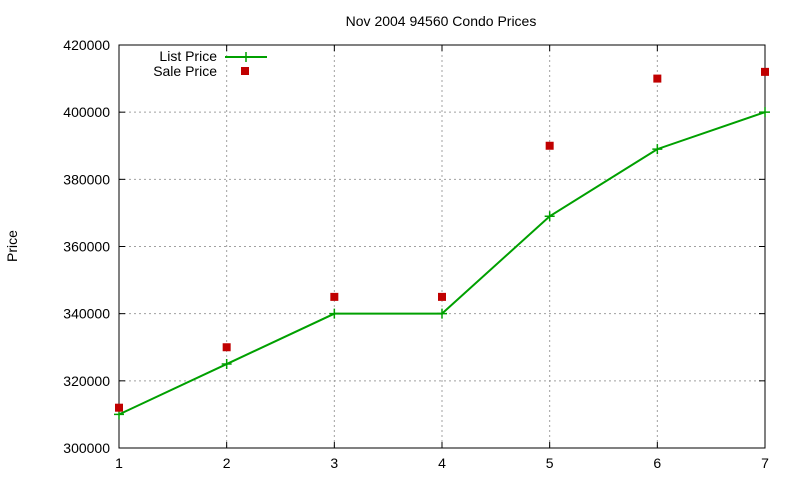 The width and height of the screenshot is (800, 480). Describe the element at coordinates (86, 45) in the screenshot. I see `y-tick-label: 420000` at that location.